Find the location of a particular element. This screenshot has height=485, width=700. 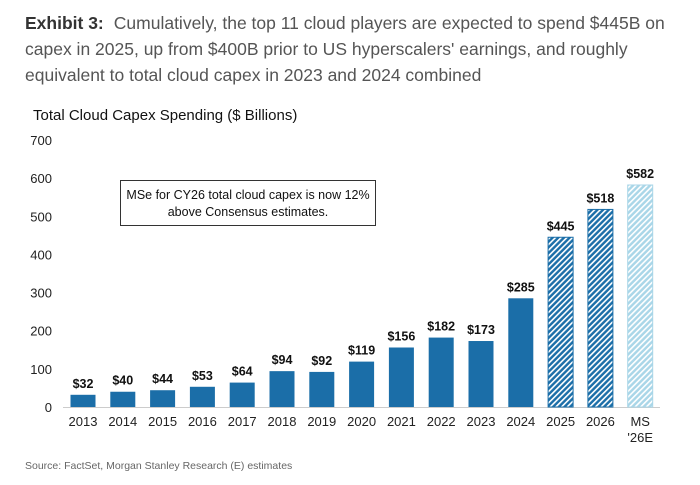

bar-2021 is located at coordinates (401, 377).